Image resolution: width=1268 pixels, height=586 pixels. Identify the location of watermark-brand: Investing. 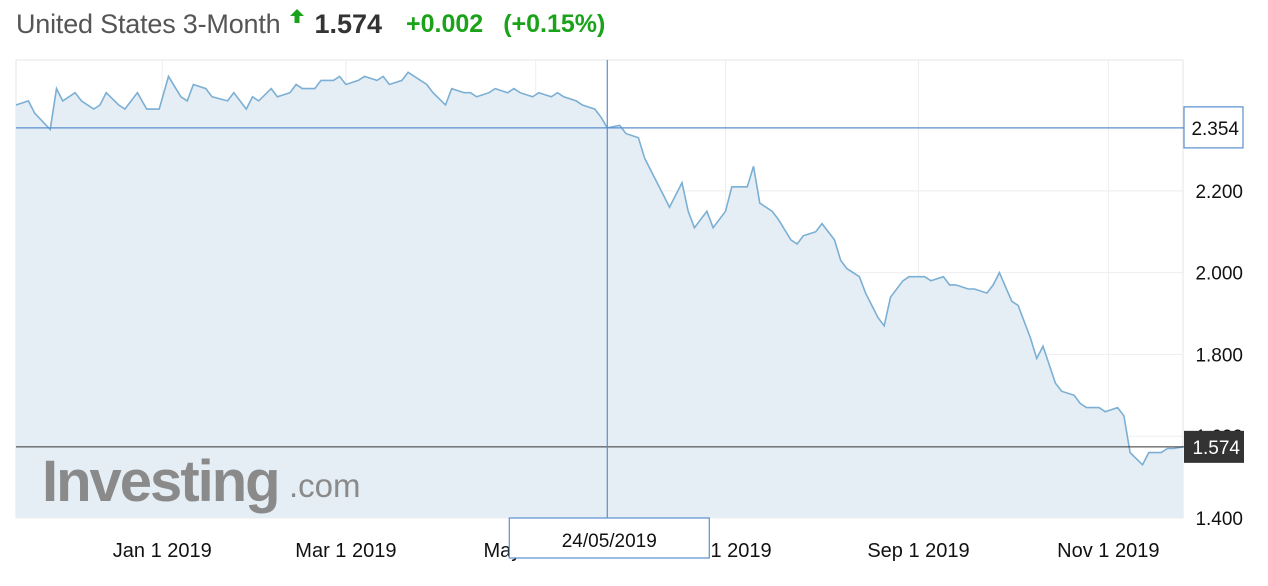
(160, 481).